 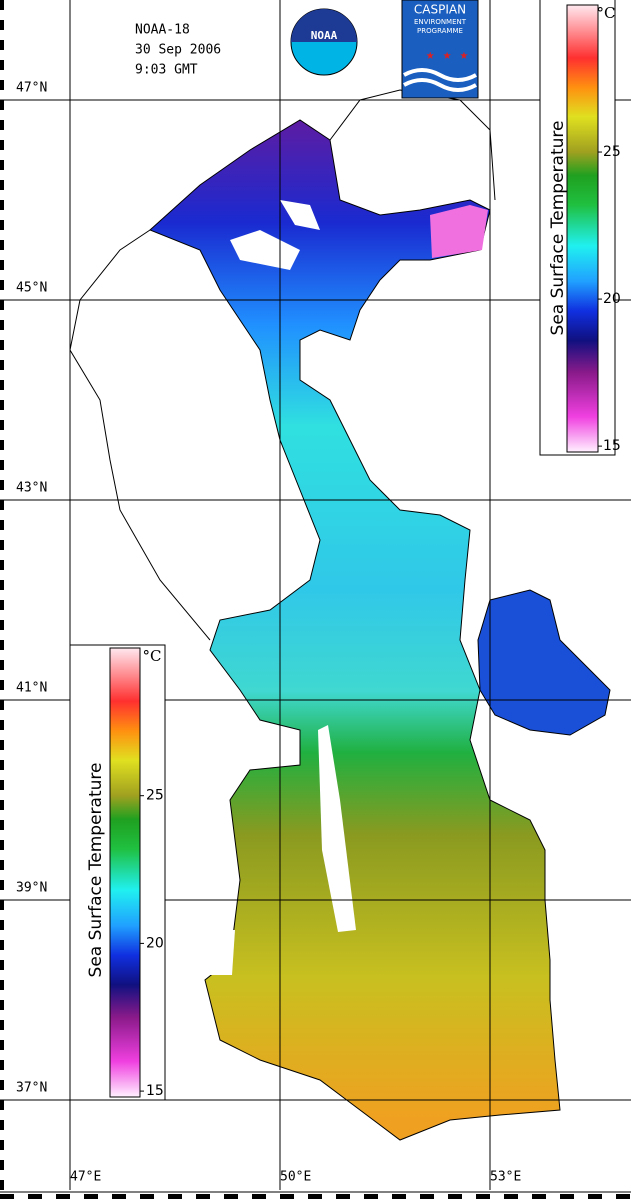 I want to click on longitude-label: 47°E, so click(x=85, y=1177).